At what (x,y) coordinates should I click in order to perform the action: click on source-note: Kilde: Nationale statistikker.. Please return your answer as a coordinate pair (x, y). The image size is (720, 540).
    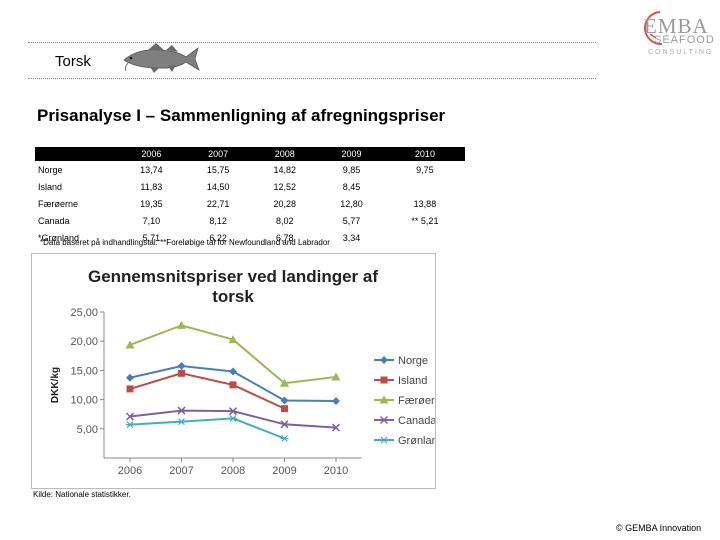
    Looking at the image, I should click on (82, 494).